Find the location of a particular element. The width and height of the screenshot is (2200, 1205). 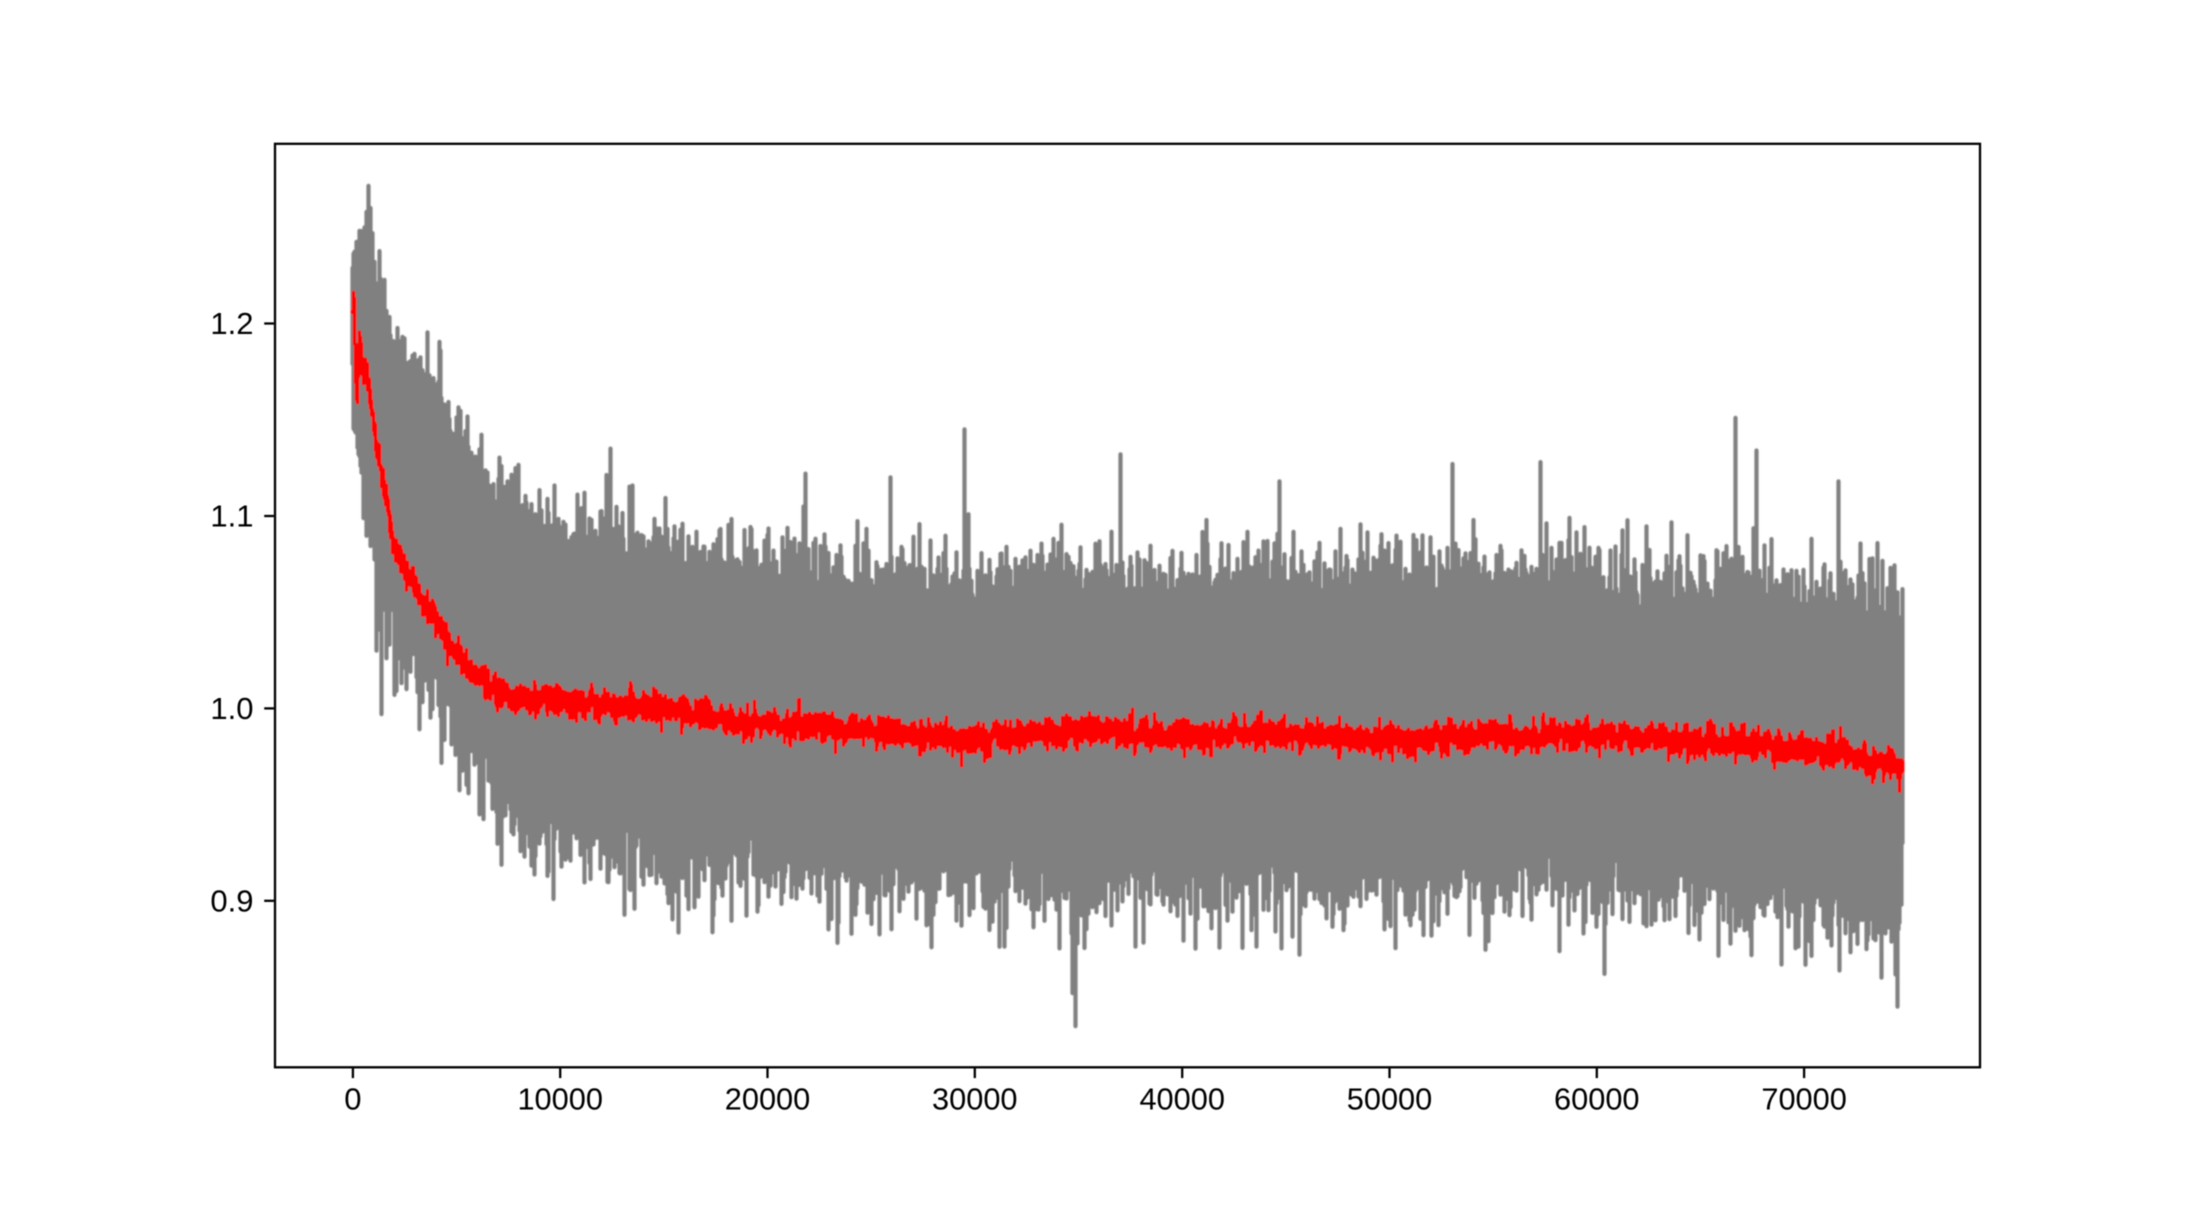

svg-text: 1.0 is located at coordinates (231, 708).